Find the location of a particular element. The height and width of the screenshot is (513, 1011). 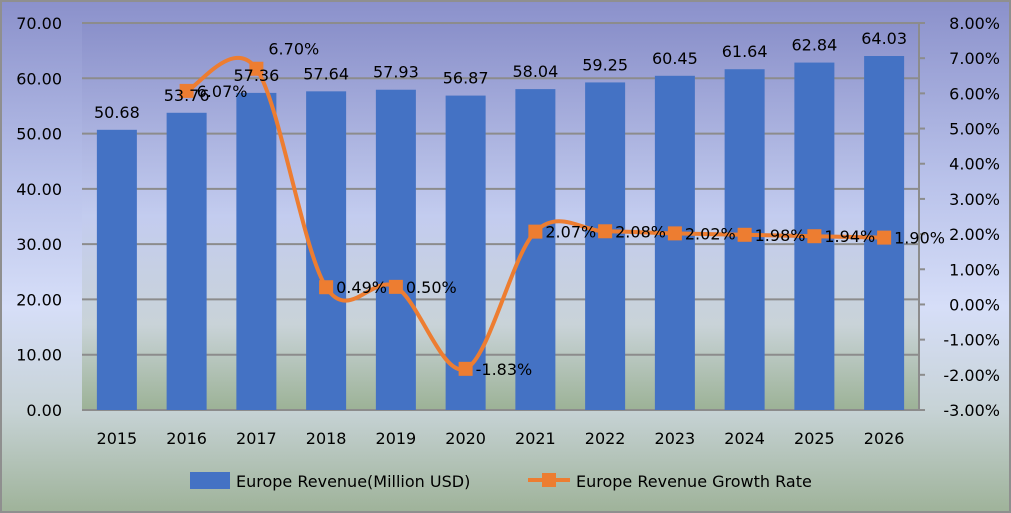

y-right-tick-label: 5.00% is located at coordinates (974, 129).